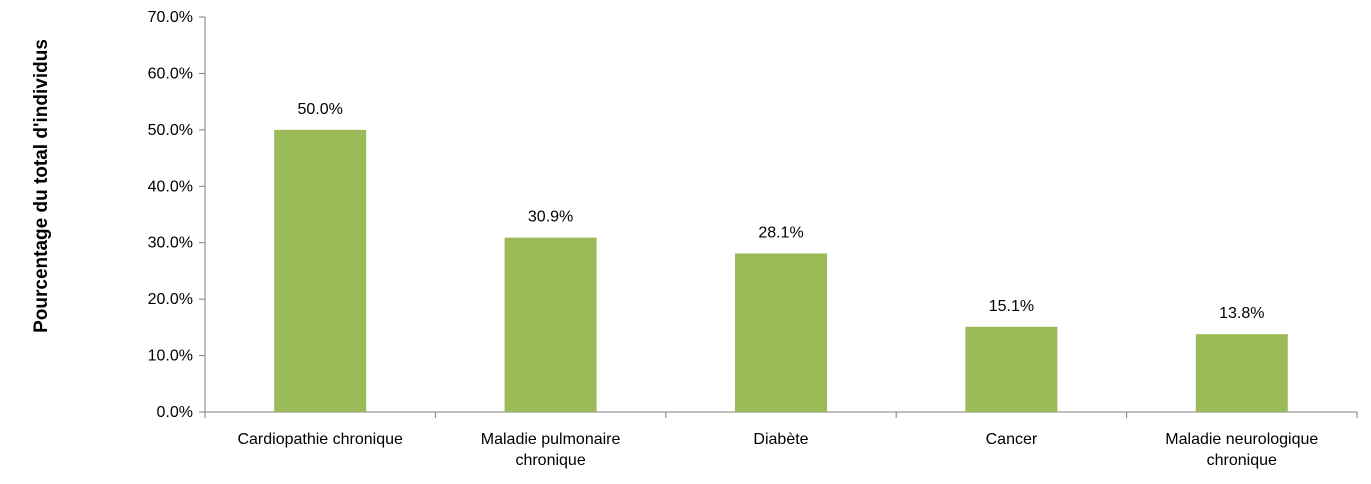 This screenshot has width=1371, height=484. What do you see at coordinates (1011, 306) in the screenshot?
I see `bar-value-label: 15.1%` at bounding box center [1011, 306].